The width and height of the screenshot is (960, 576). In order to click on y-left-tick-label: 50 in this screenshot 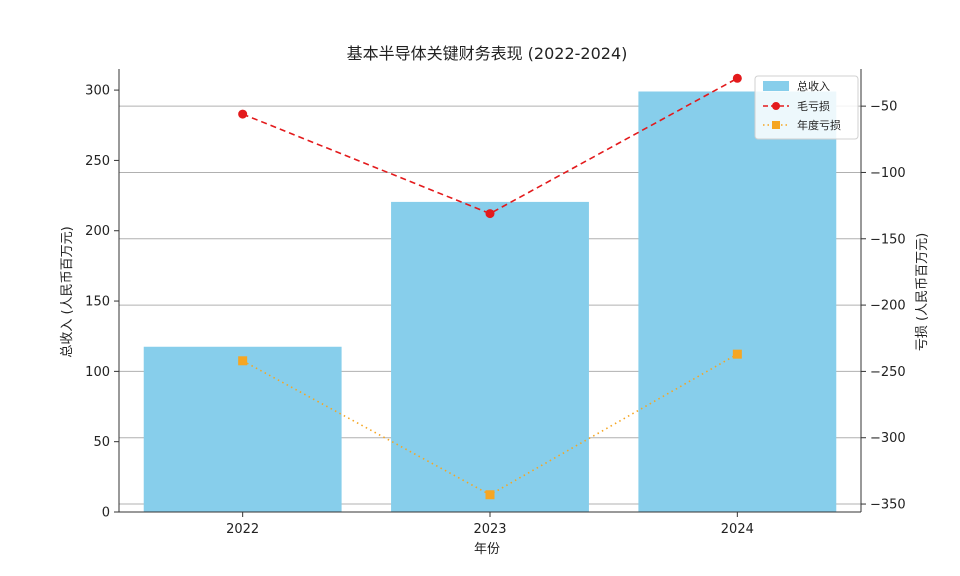, I will do `click(101, 442)`.